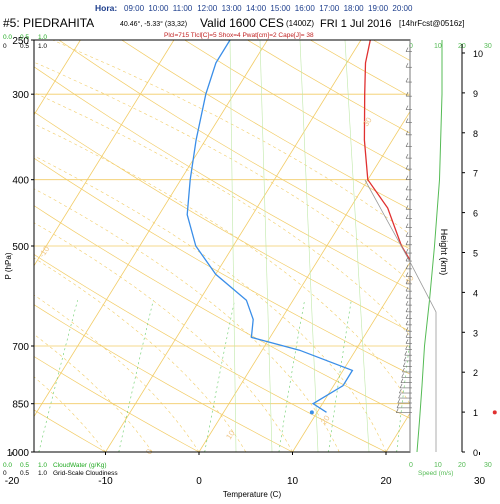  What do you see at coordinates (429, 246) in the screenshot?
I see `speed-profile-line` at bounding box center [429, 246].